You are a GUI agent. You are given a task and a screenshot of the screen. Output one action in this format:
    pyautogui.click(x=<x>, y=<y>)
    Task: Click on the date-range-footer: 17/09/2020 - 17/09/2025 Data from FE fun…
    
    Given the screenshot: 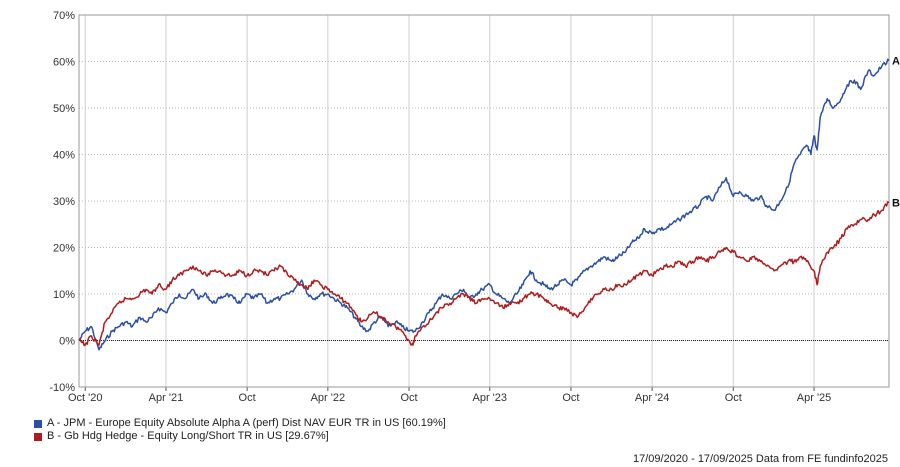 What is the action you would take?
    pyautogui.click(x=760, y=459)
    